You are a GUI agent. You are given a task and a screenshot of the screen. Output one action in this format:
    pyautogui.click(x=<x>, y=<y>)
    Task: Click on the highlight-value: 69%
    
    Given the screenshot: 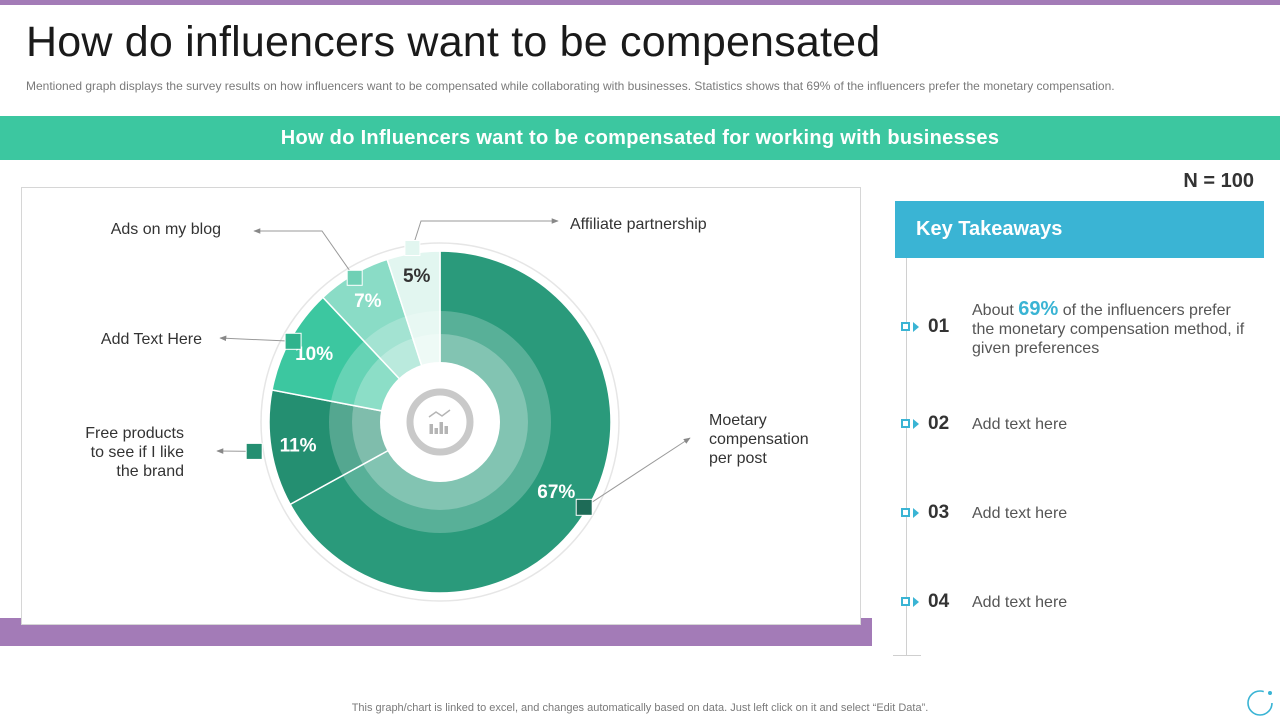 What is the action you would take?
    pyautogui.click(x=1038, y=309)
    